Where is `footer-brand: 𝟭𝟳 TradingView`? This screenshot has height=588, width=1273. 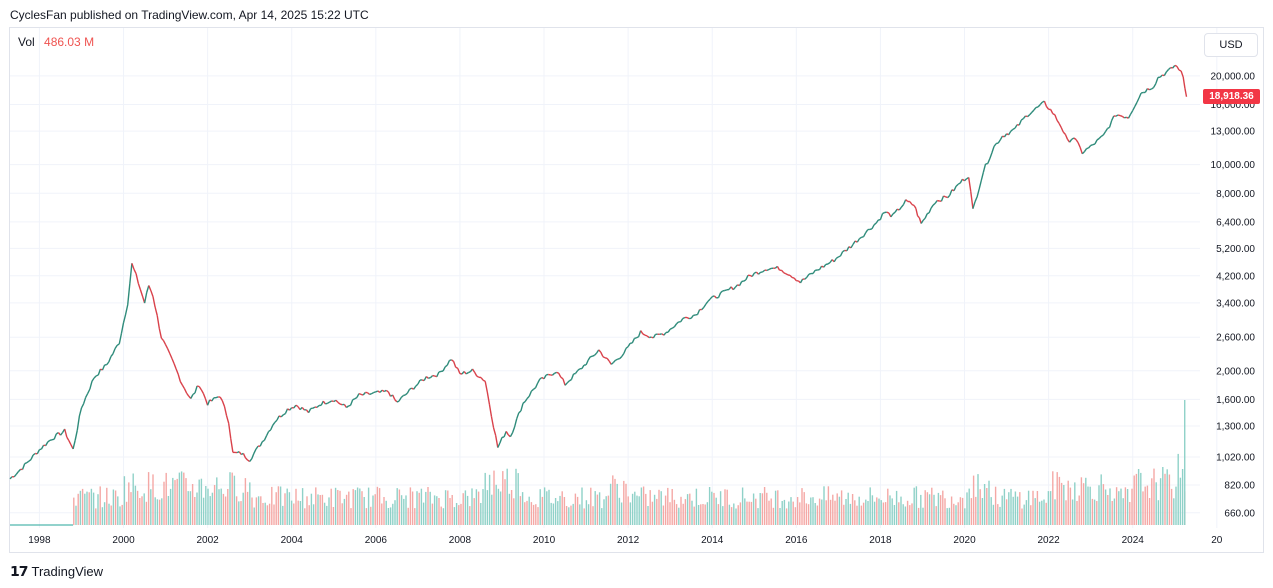 footer-brand: 𝟭𝟳 TradingView is located at coordinates (56, 571).